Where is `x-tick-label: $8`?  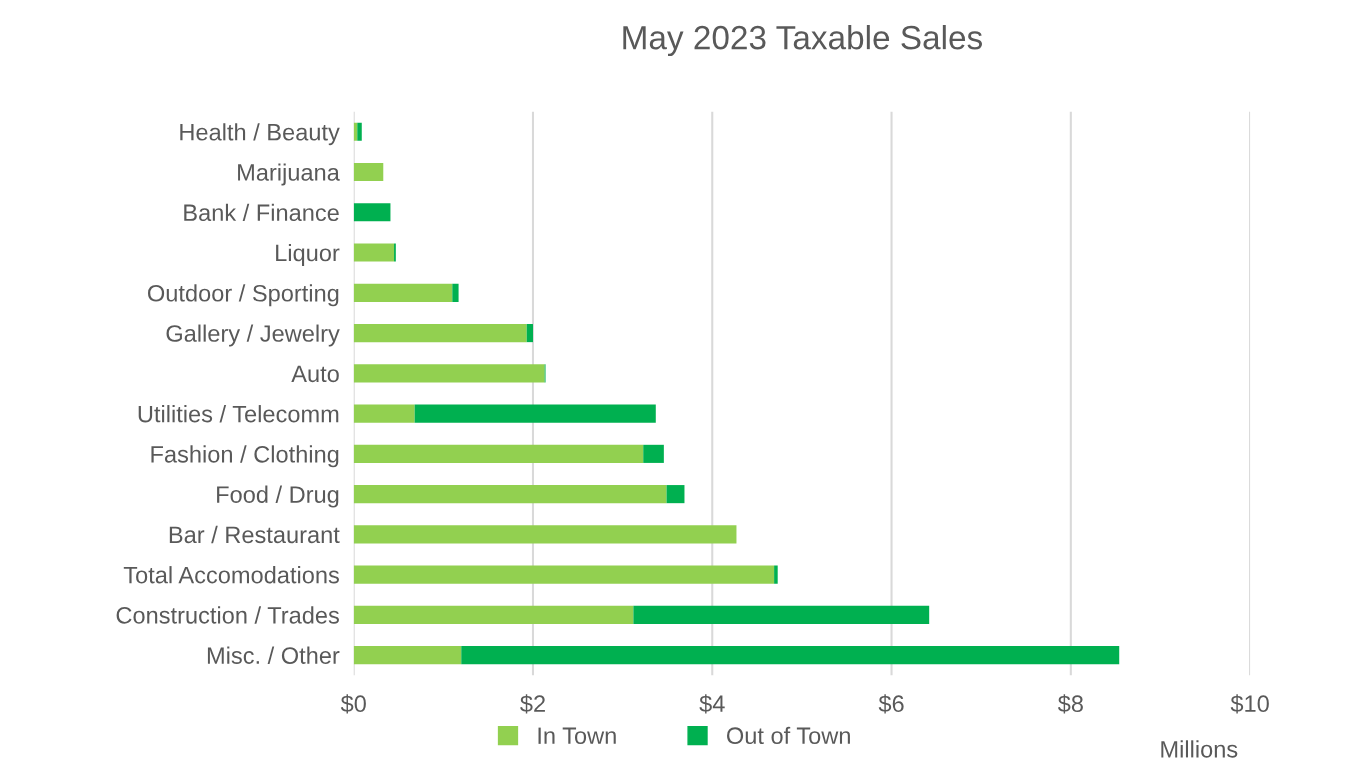
x-tick-label: $8 is located at coordinates (1070, 704).